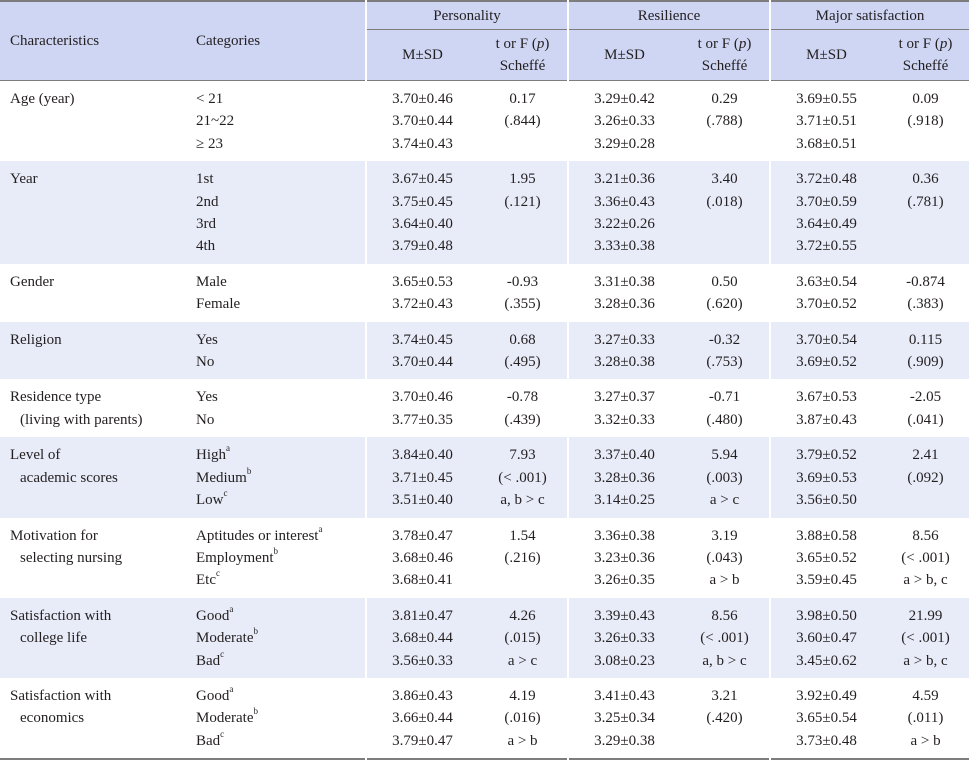 This screenshot has height=760, width=969. What do you see at coordinates (925, 362) in the screenshot?
I see `major-satisfaction-test-value: (.909)` at bounding box center [925, 362].